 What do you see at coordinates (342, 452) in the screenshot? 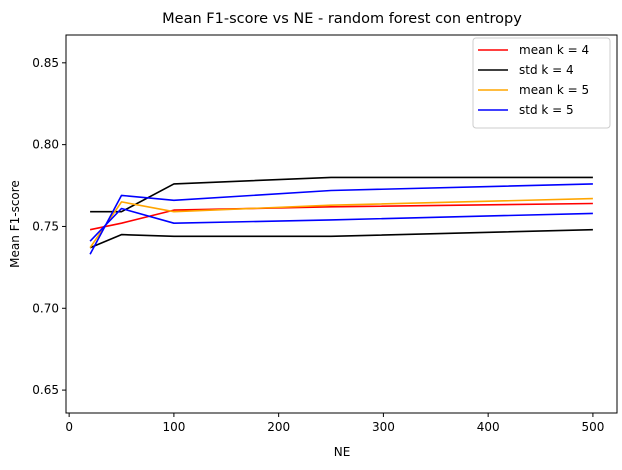
I see `x-axis-label: NE` at bounding box center [342, 452].